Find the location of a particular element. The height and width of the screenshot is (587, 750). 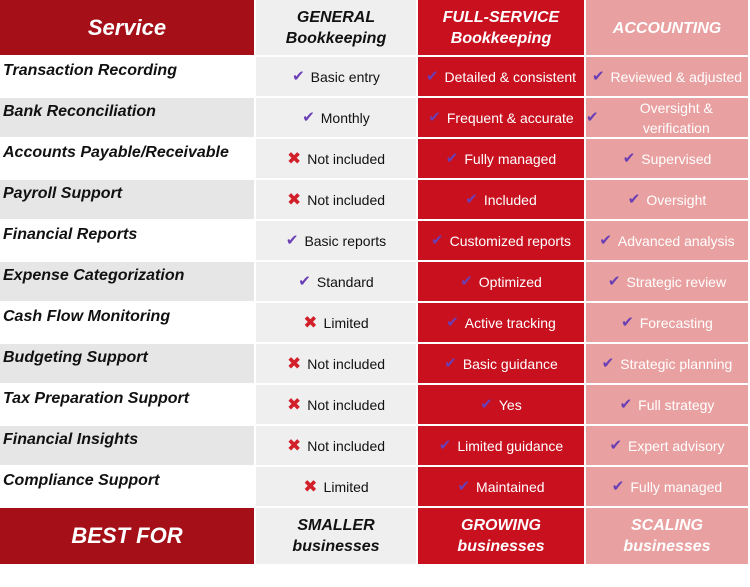

accounting-cell-text: Strategic planning is located at coordinates (676, 363).